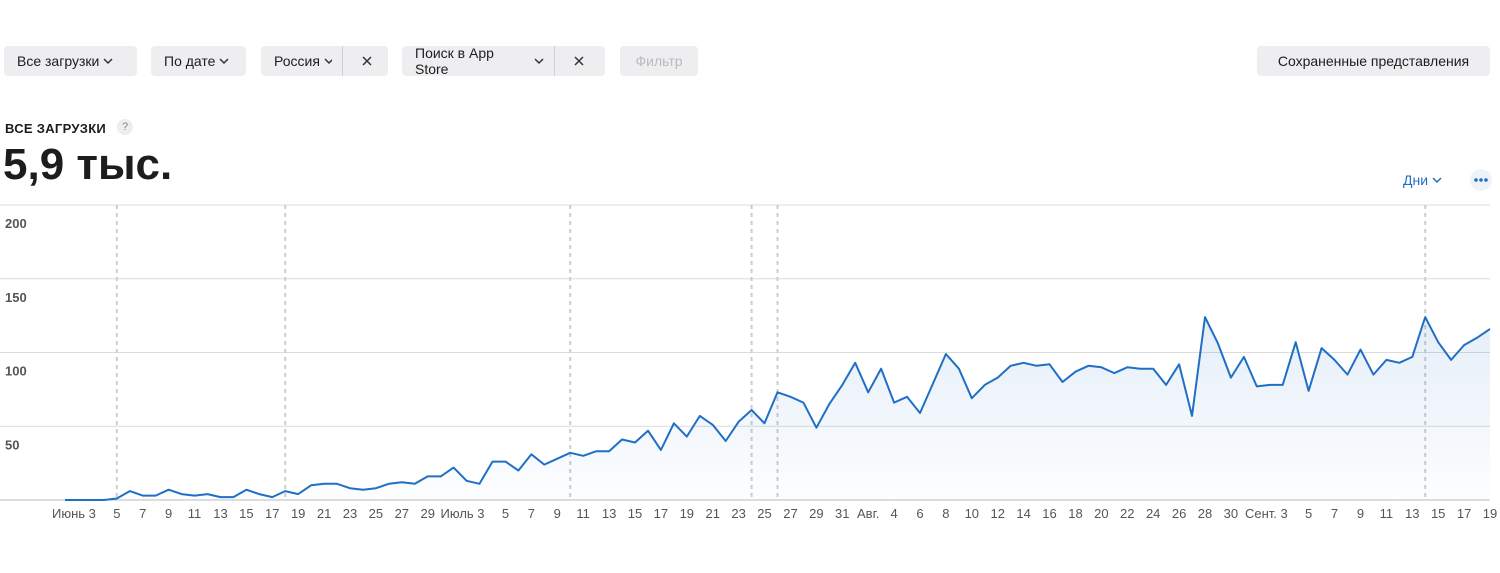 The height and width of the screenshot is (573, 1500). What do you see at coordinates (125, 127) in the screenshot?
I see `help-icon: ?` at bounding box center [125, 127].